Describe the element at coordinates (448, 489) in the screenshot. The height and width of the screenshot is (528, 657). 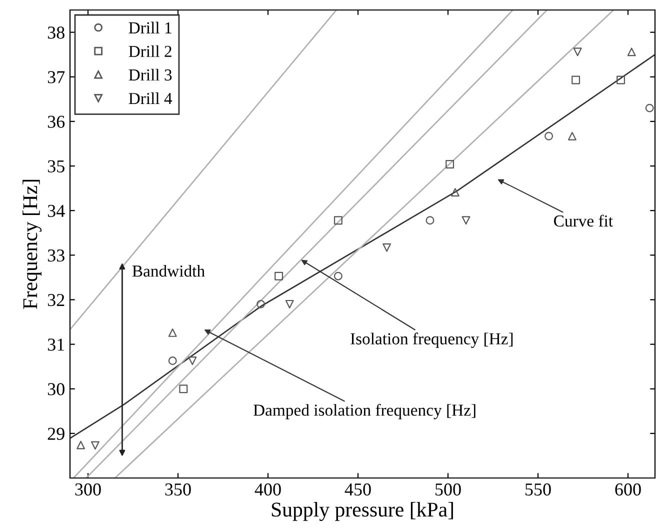
I see `x-tick-label: 500` at that location.